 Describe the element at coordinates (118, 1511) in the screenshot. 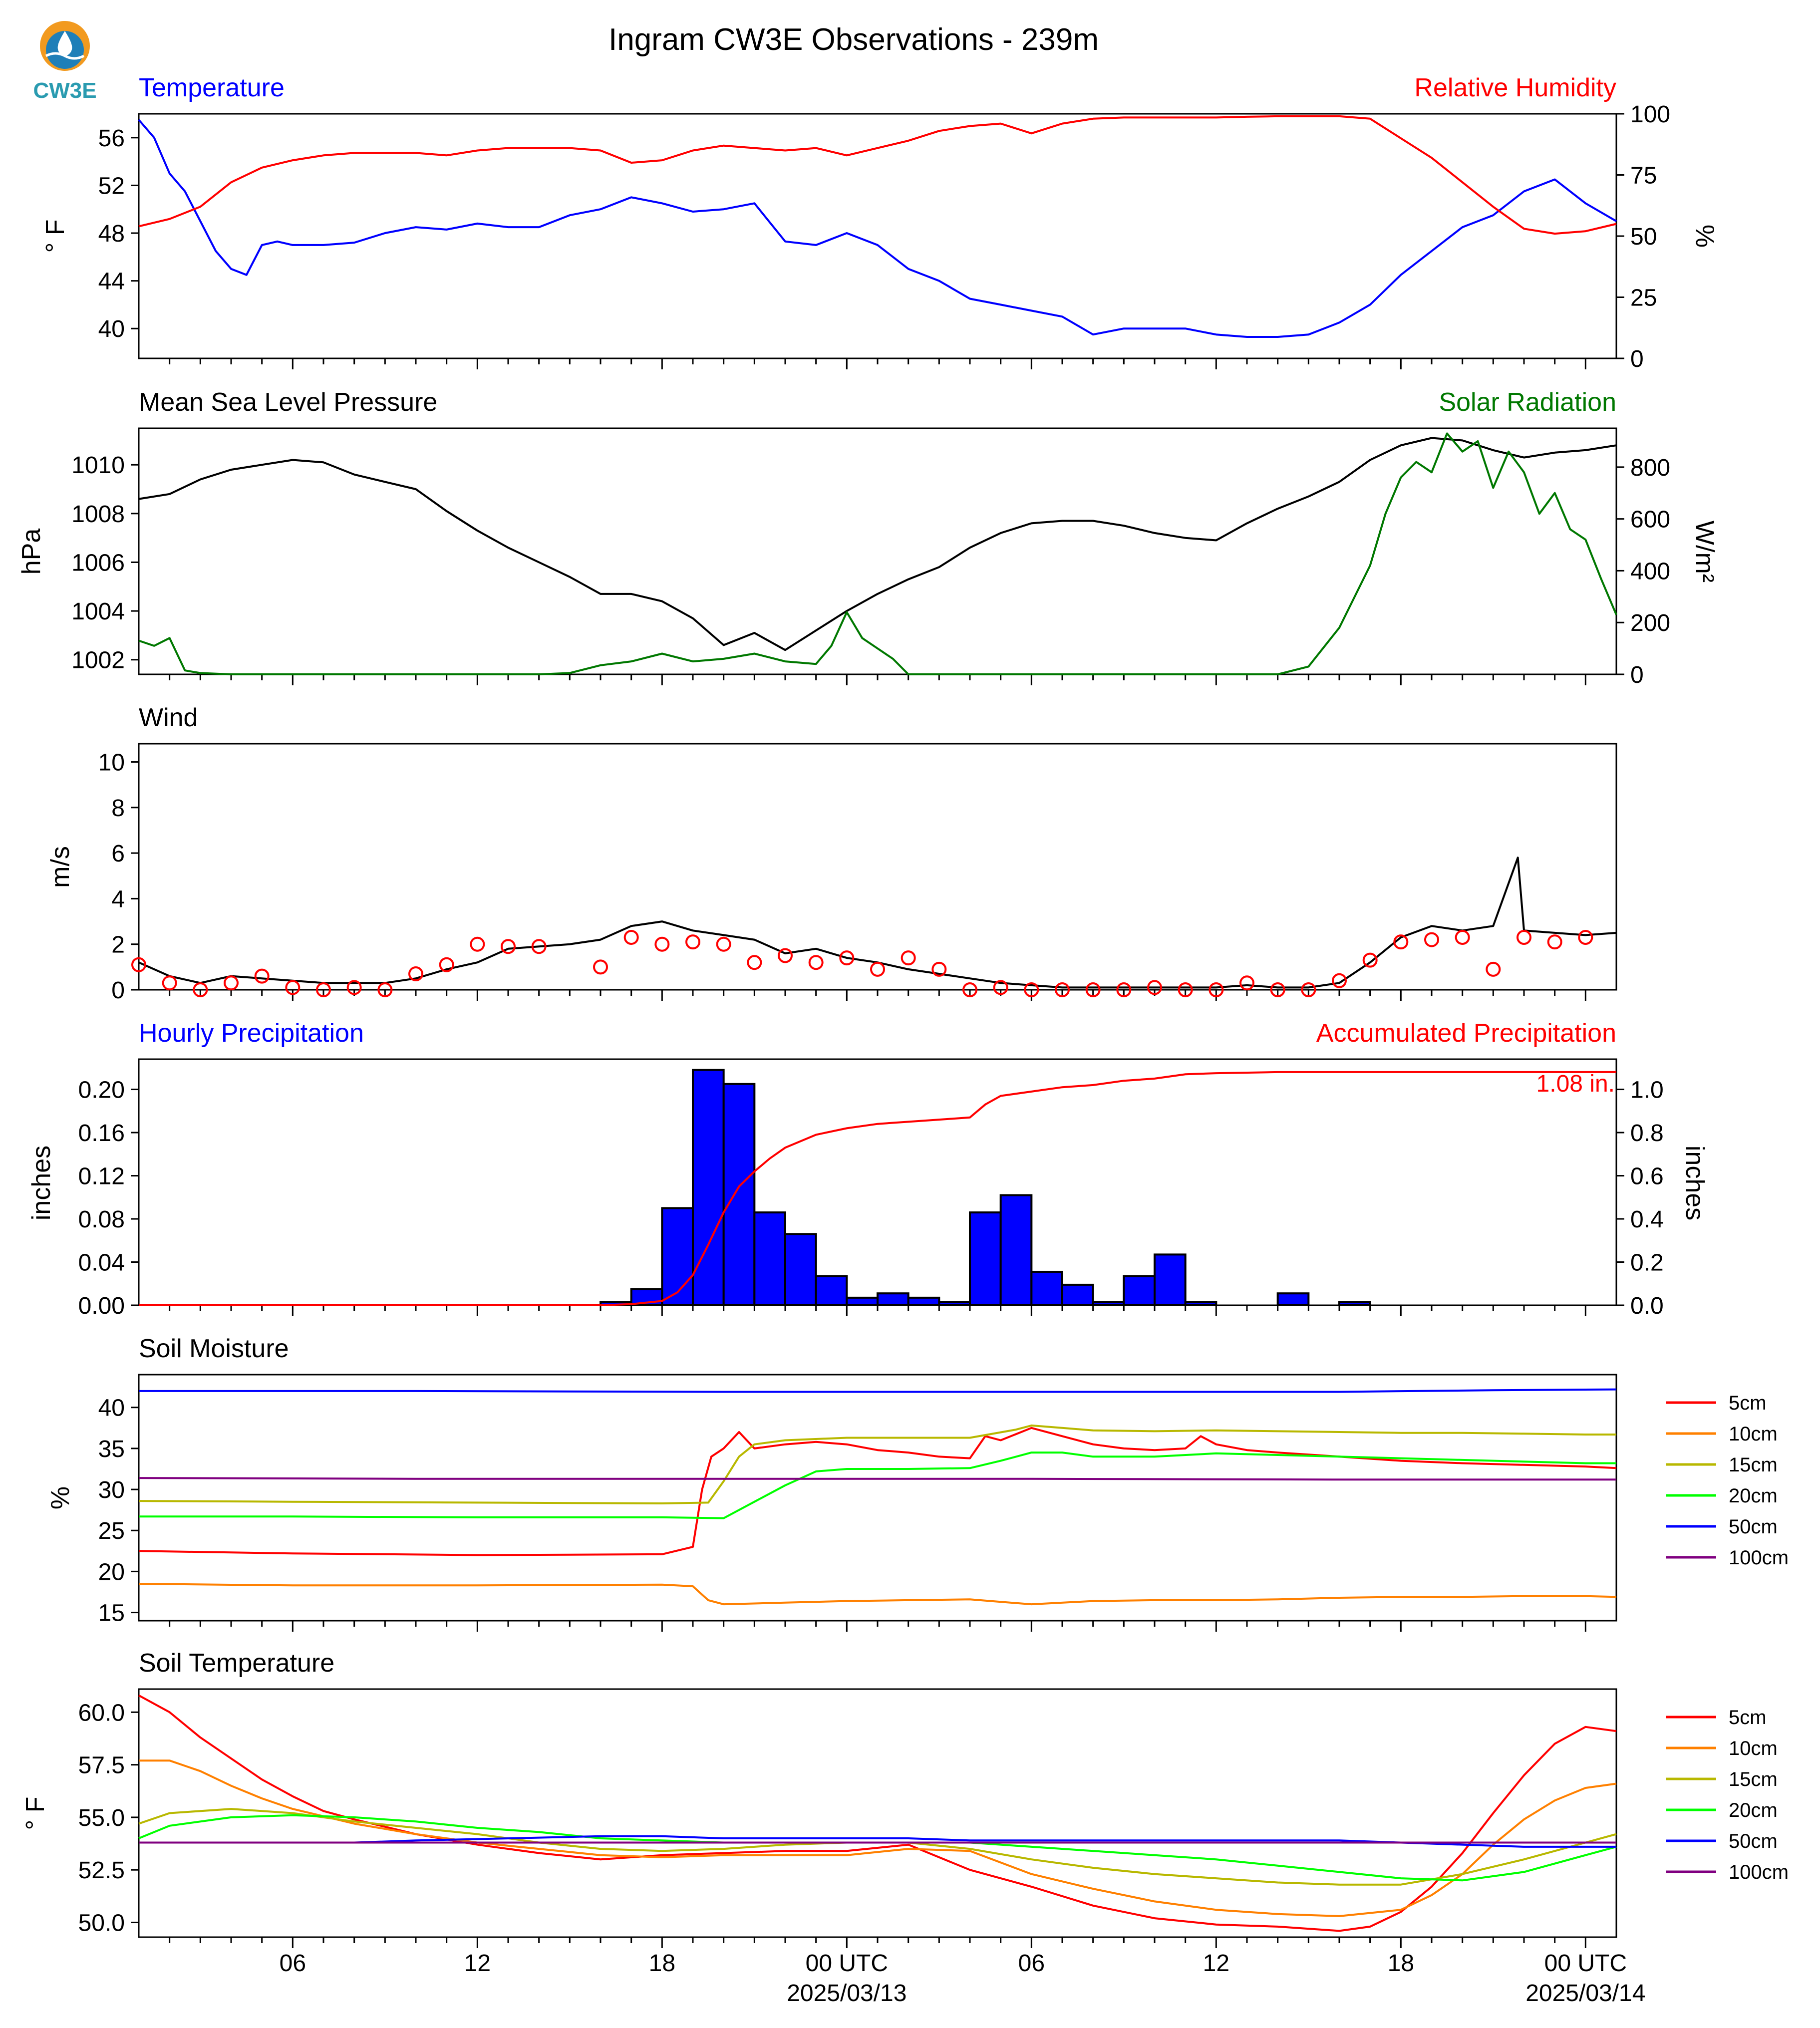

I see `panel-5-yticks: 15 20 25 30 35 40` at that location.